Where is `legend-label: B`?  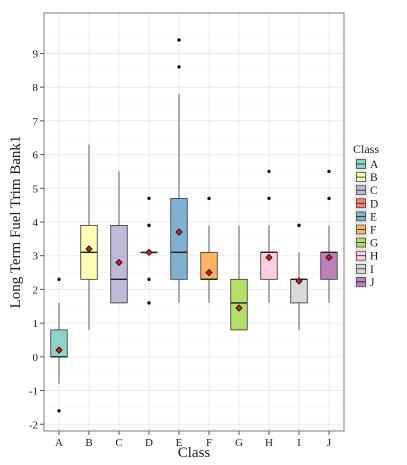 legend-label: B is located at coordinates (374, 178).